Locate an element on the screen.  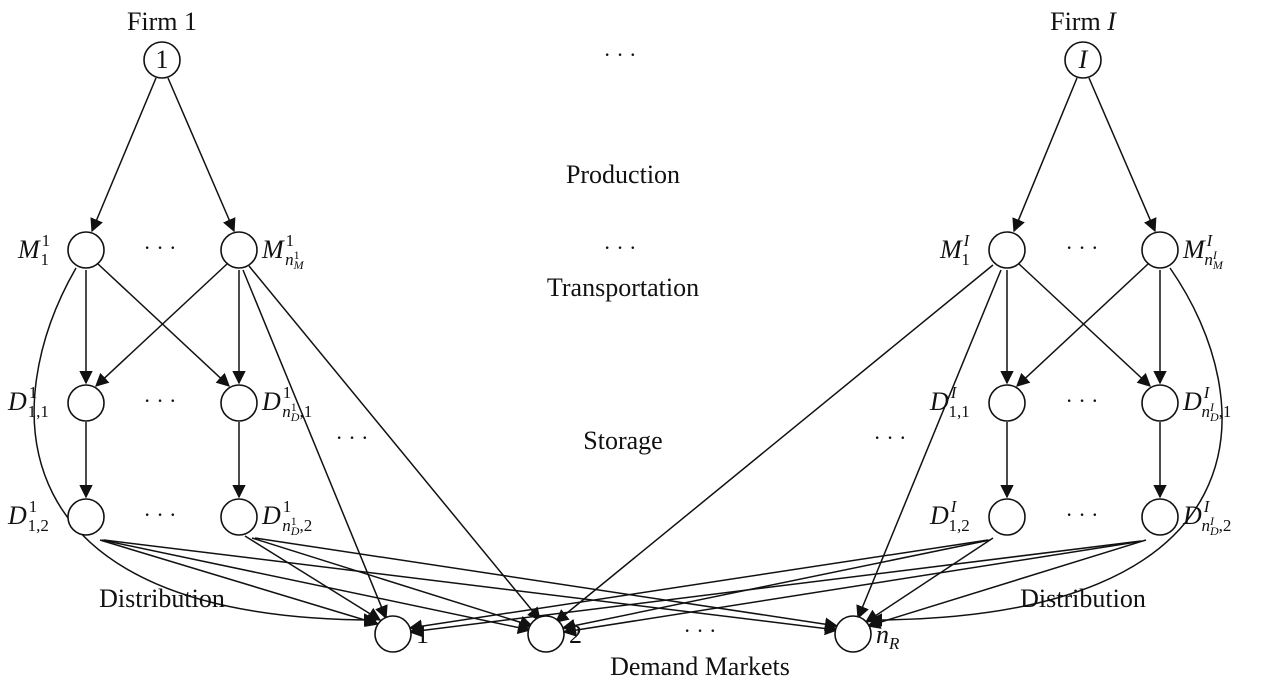
link-r-m2-rn-curve is located at coordinates (1045, 447).